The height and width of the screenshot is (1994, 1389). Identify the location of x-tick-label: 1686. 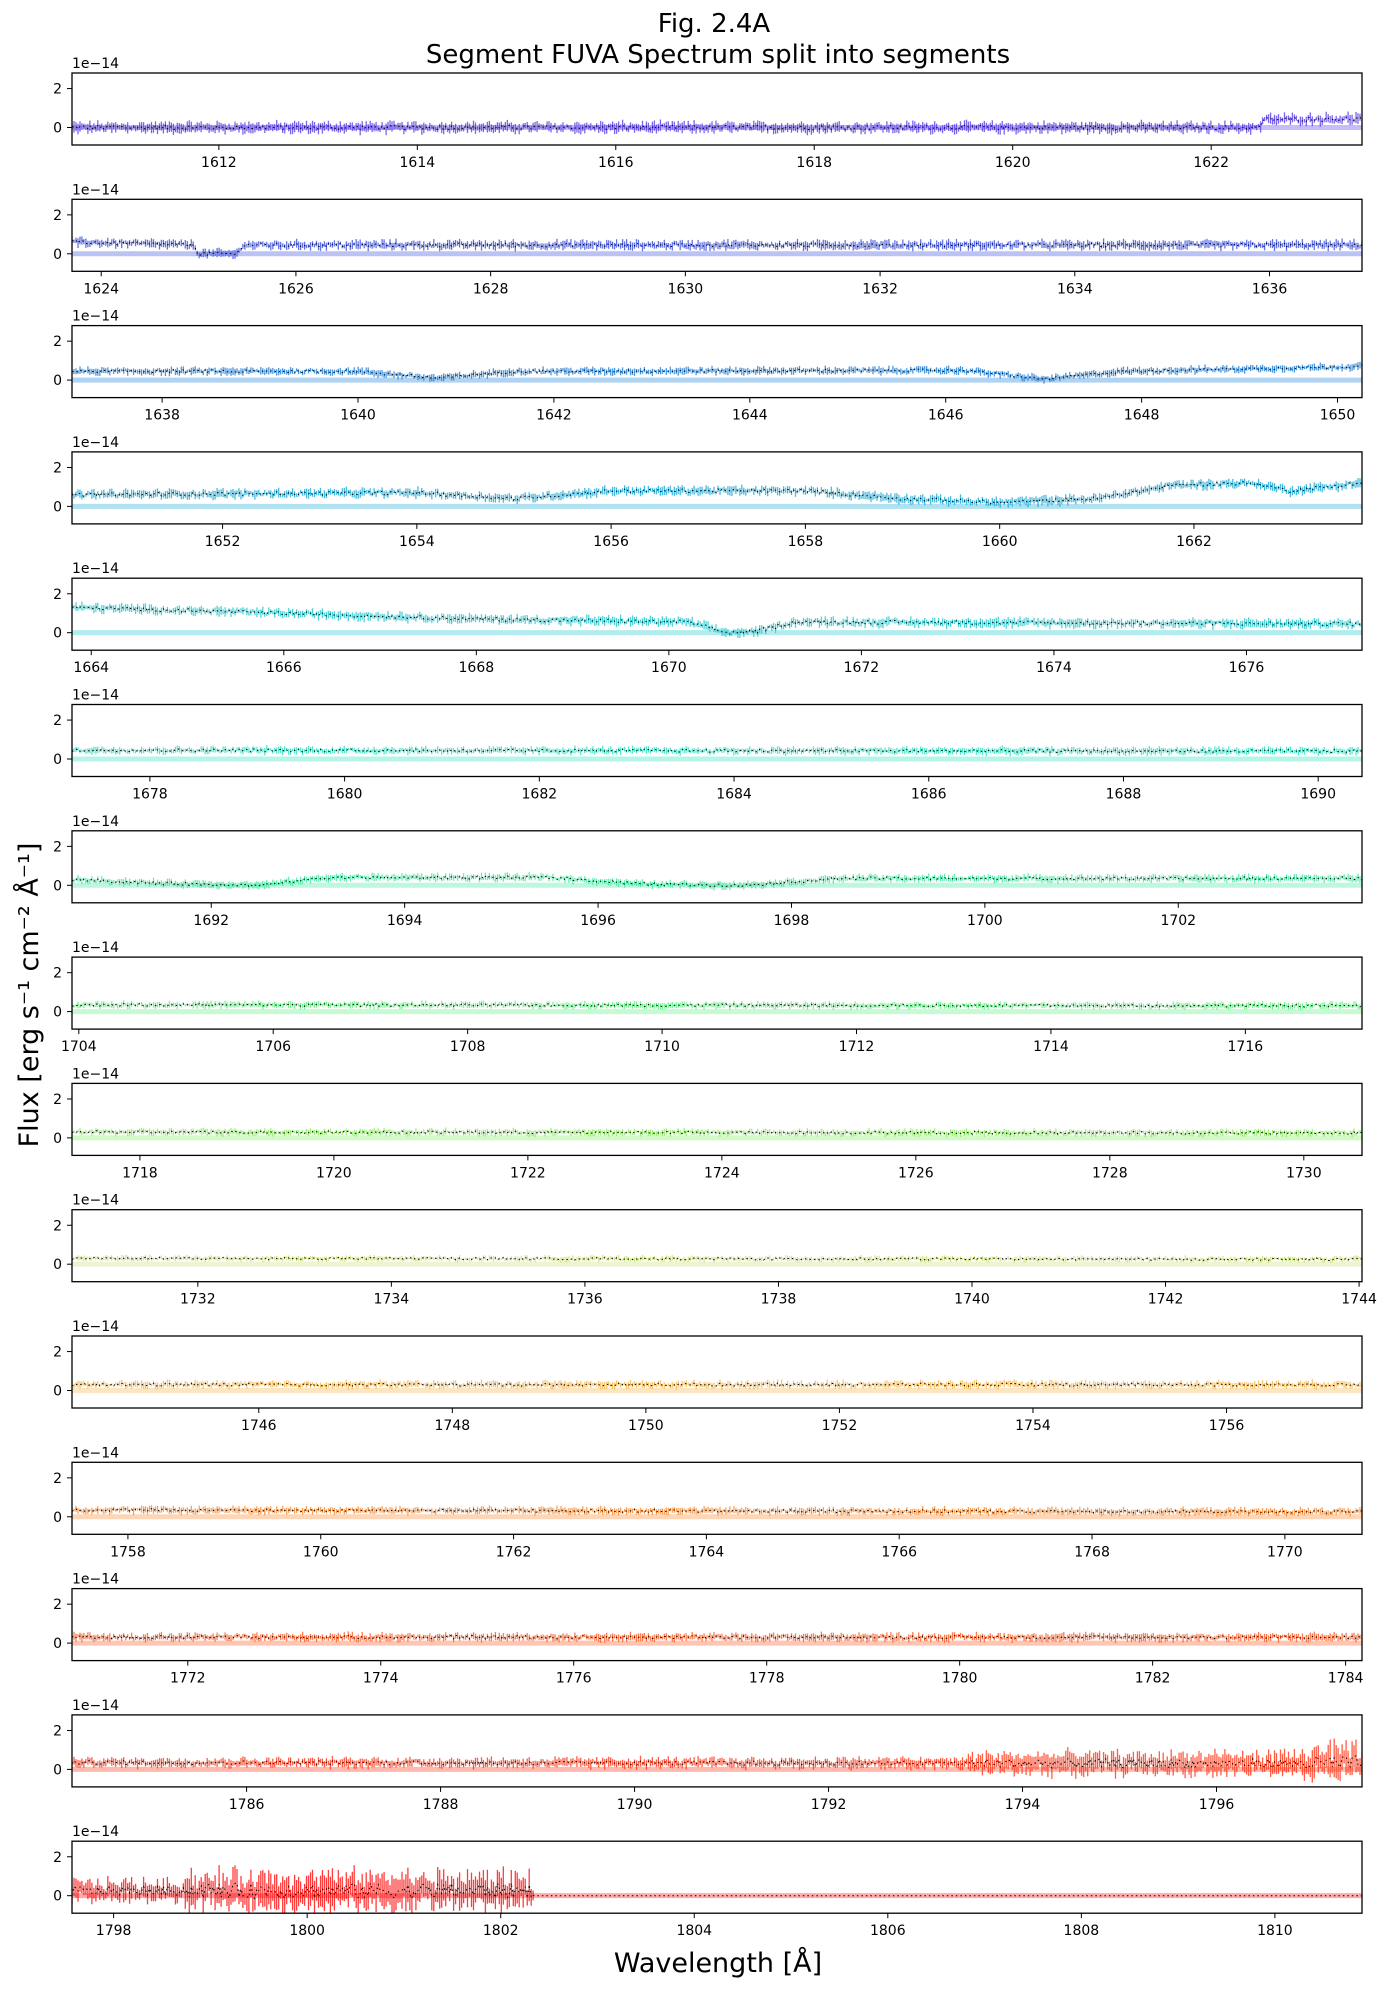
(929, 795).